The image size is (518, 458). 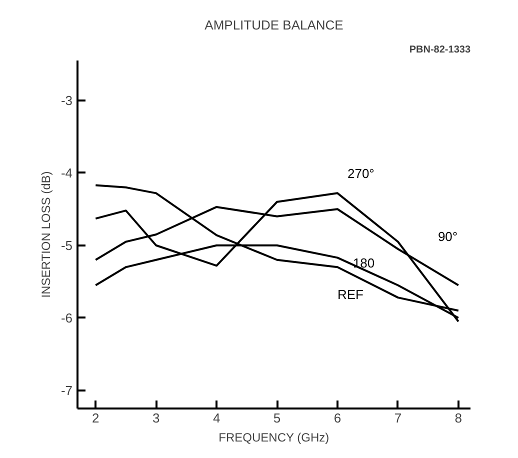 What do you see at coordinates (45, 234) in the screenshot?
I see `y-axis-title: INSERTION LOSS (dB)` at bounding box center [45, 234].